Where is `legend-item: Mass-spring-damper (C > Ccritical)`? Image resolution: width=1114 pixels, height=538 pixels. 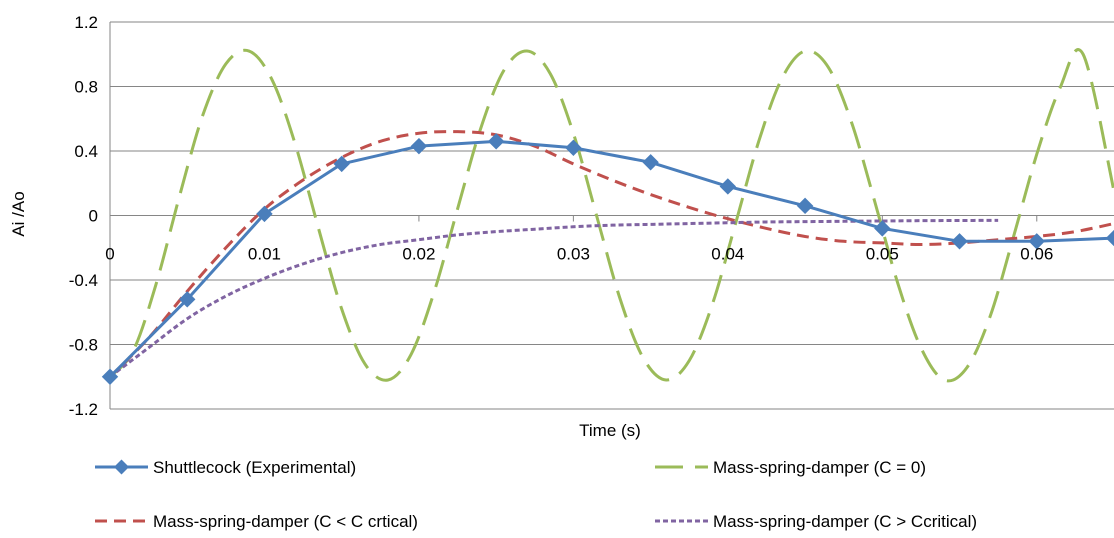
legend-item: Mass-spring-damper (C > Ccritical) is located at coordinates (816, 521).